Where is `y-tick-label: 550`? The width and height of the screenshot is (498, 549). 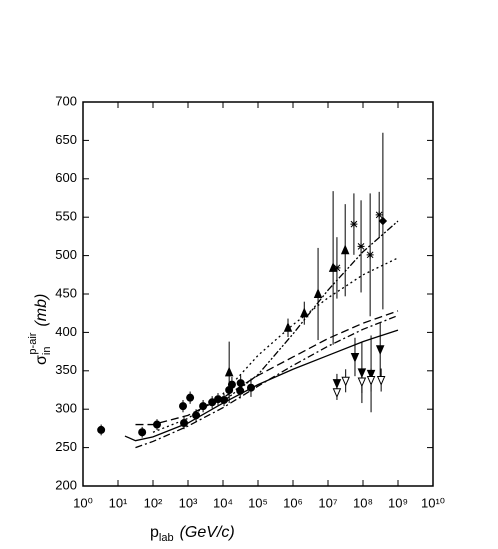
y-tick-label: 550 is located at coordinates (66, 216).